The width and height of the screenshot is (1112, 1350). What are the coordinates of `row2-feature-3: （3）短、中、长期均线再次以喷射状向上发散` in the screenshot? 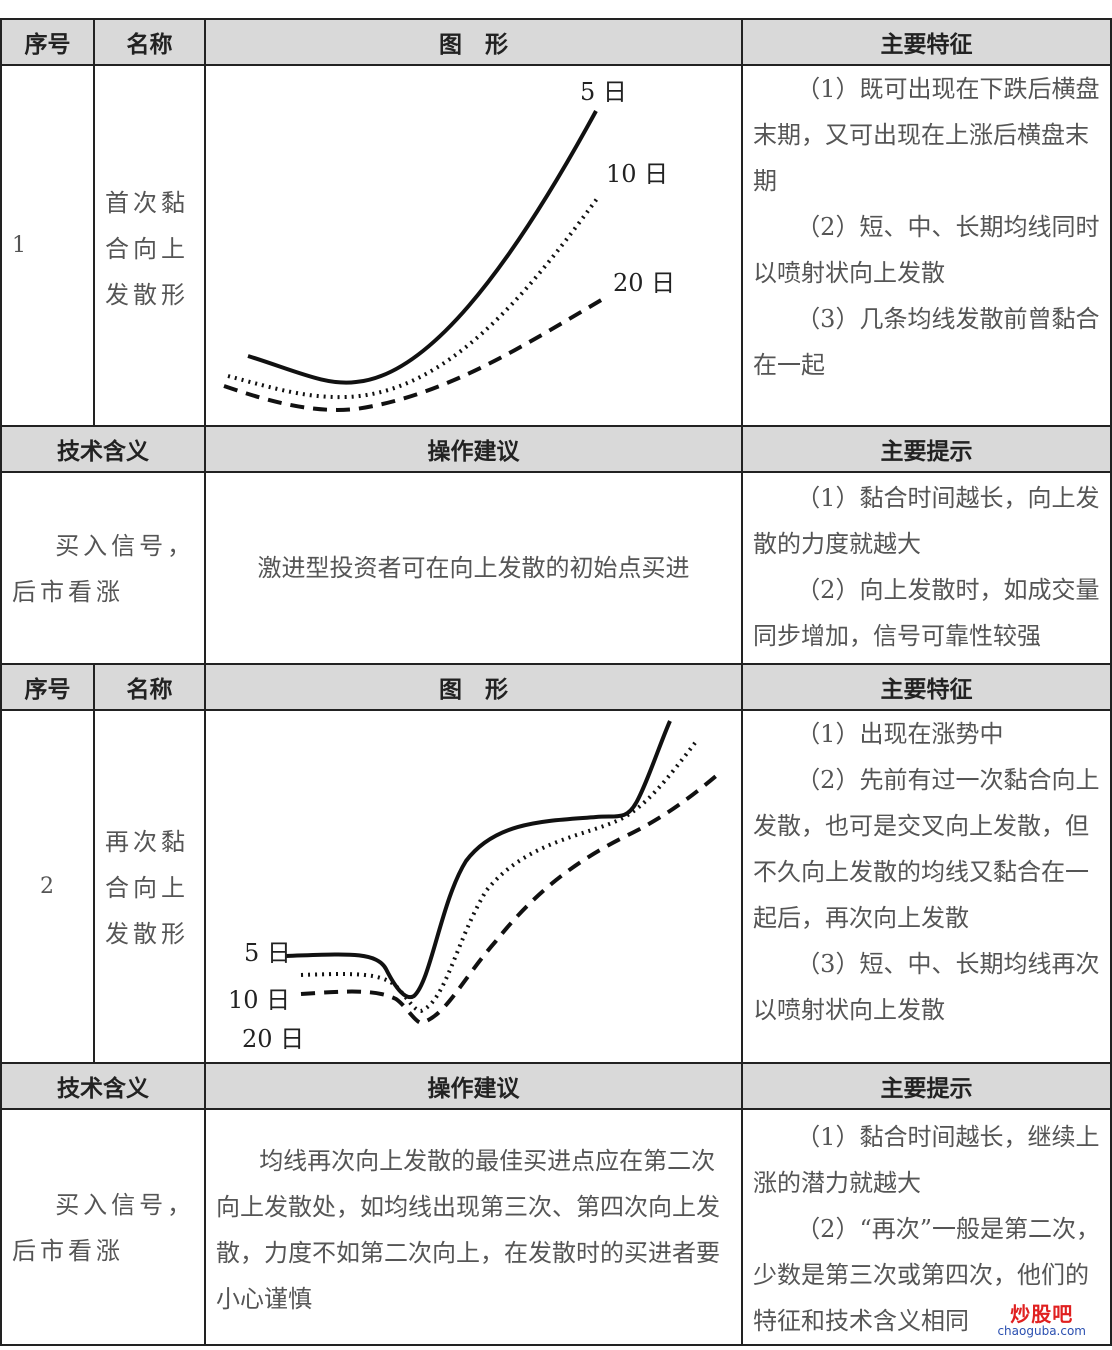 It's located at (926, 987).